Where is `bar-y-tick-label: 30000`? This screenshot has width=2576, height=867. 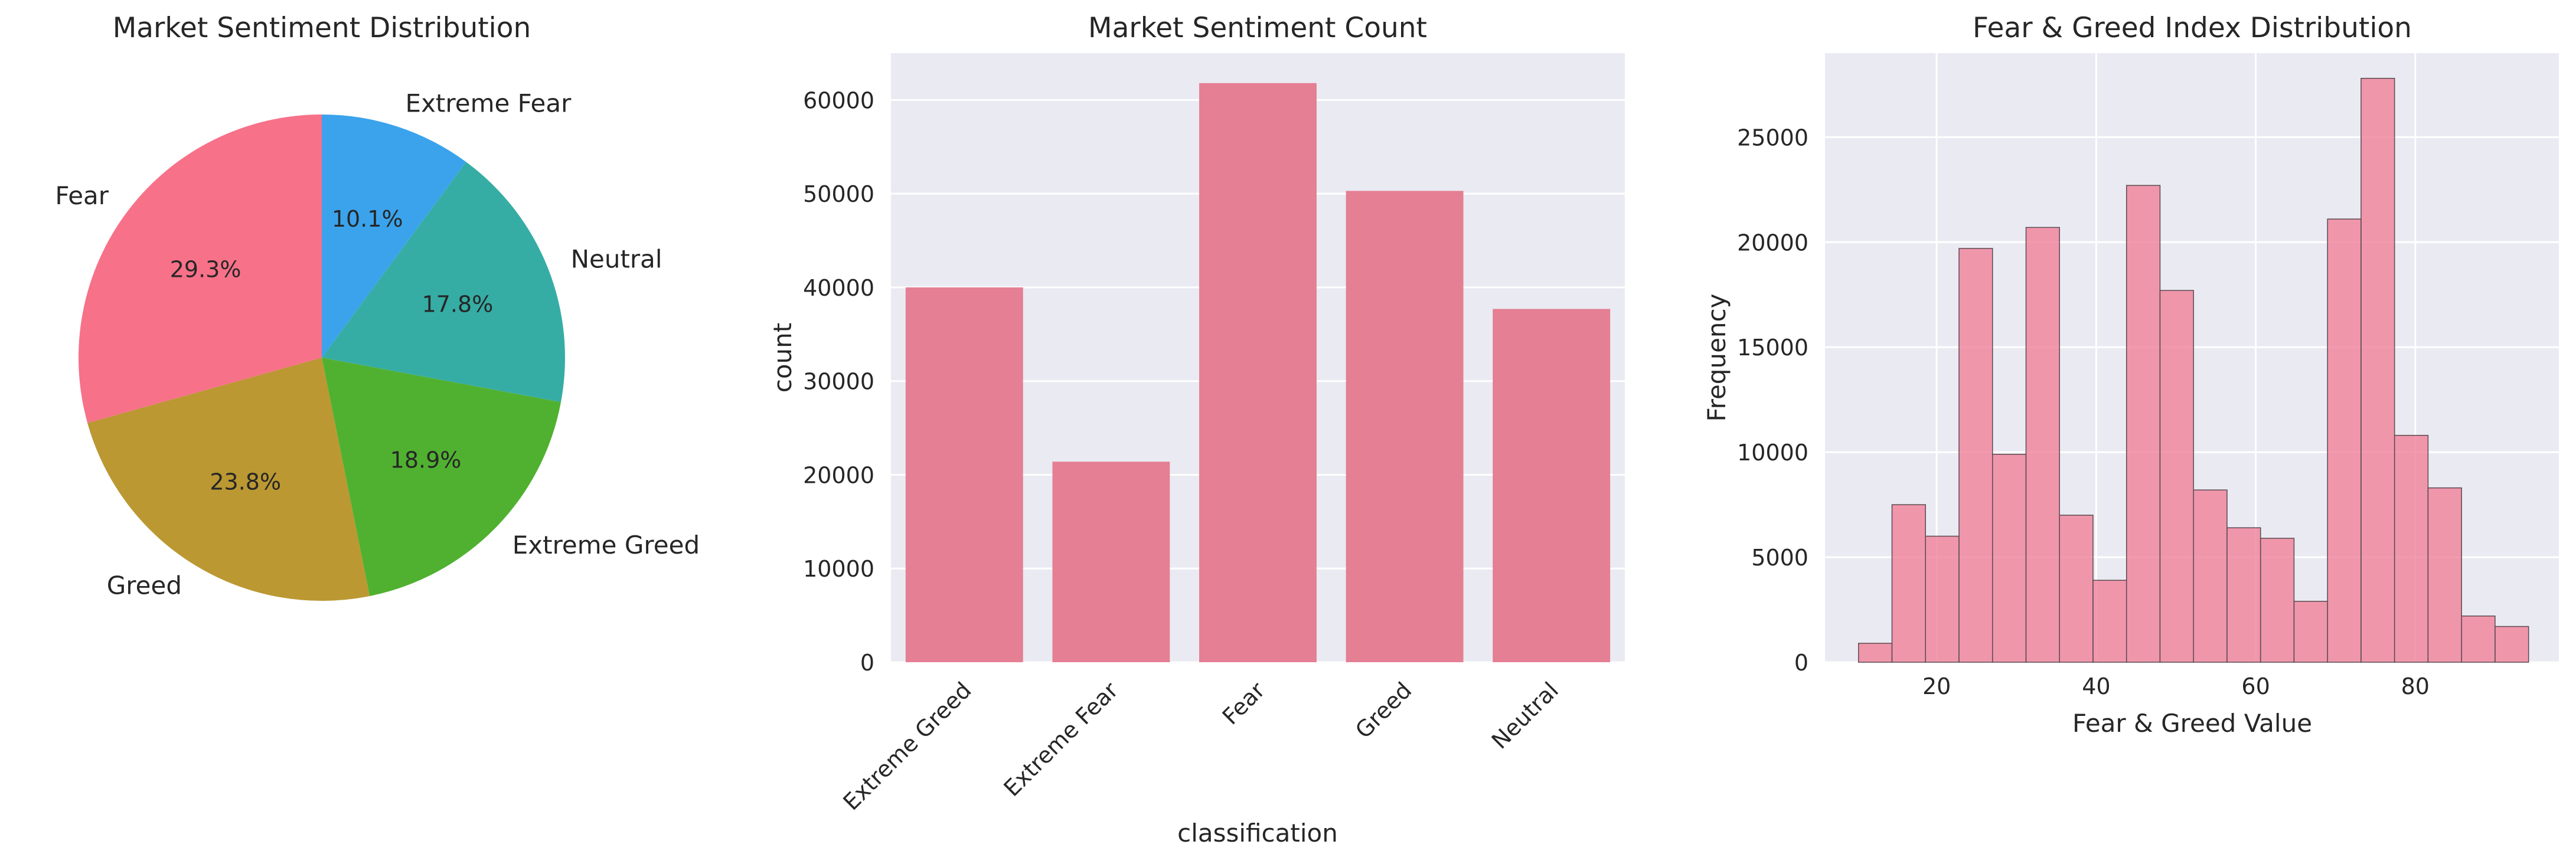
bar-y-tick-label: 30000 is located at coordinates (838, 382).